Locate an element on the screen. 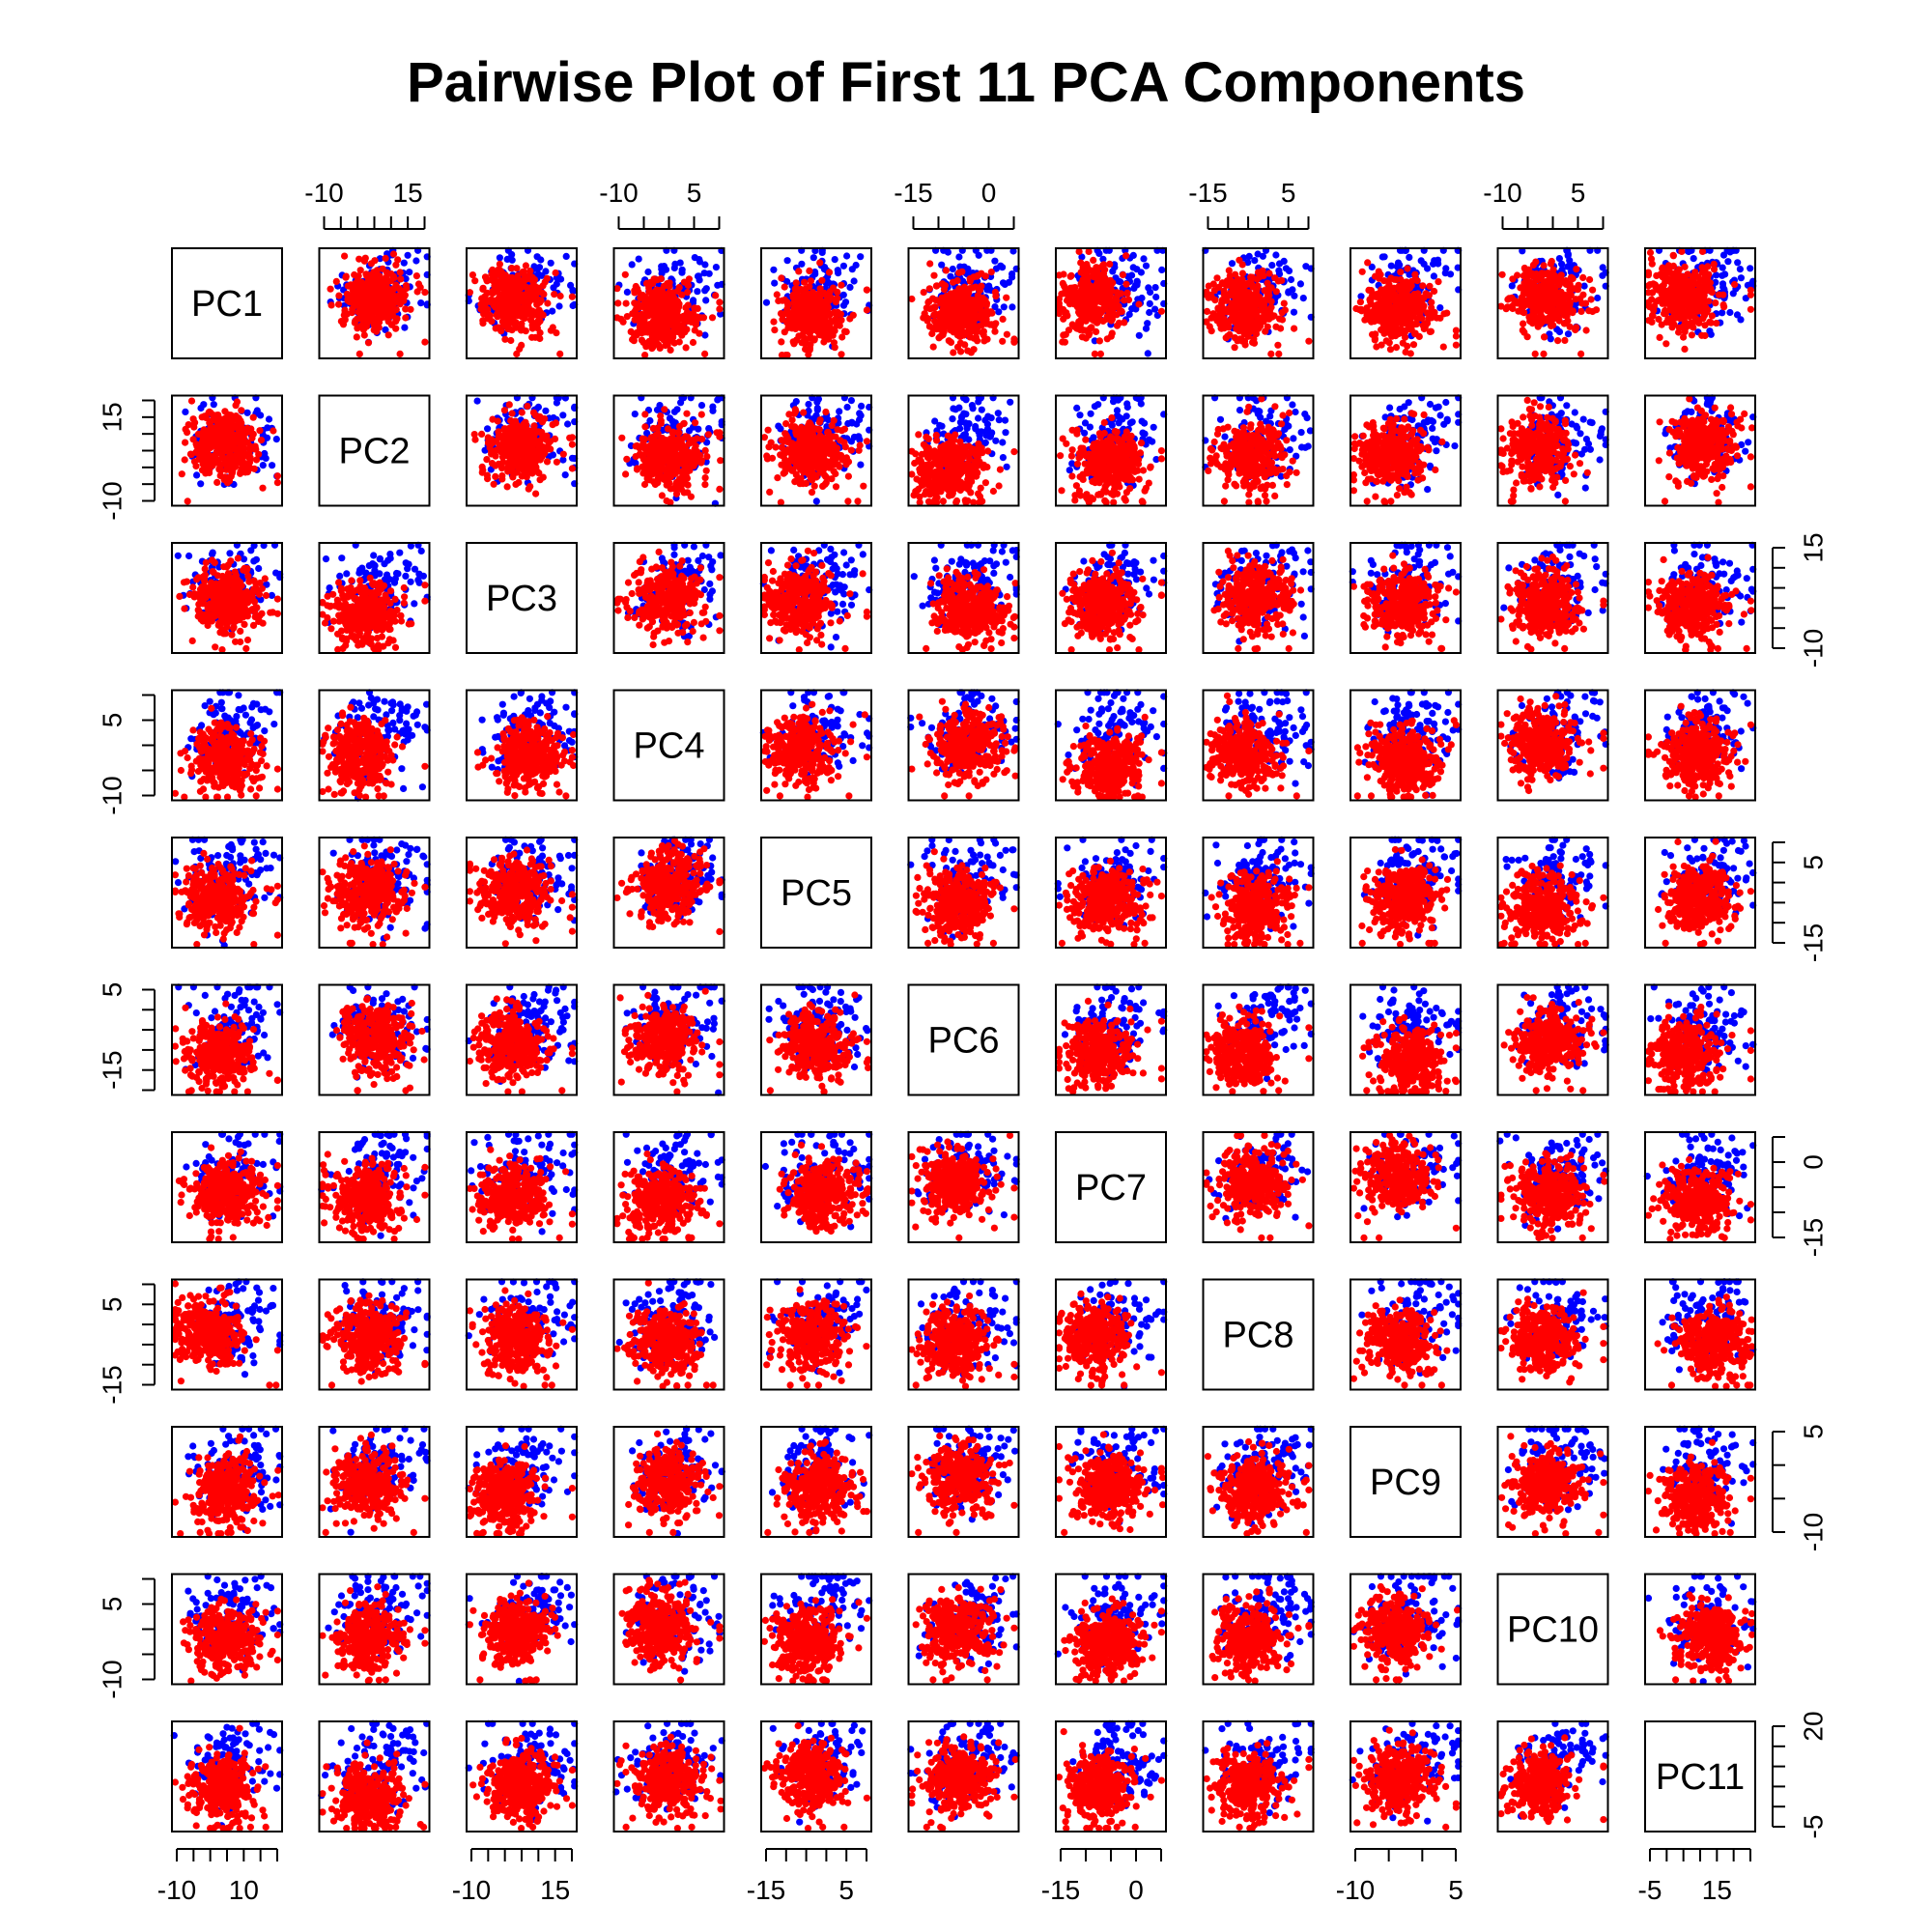 The image size is (1932, 1932). panel-PC1-PC6 is located at coordinates (963, 302).